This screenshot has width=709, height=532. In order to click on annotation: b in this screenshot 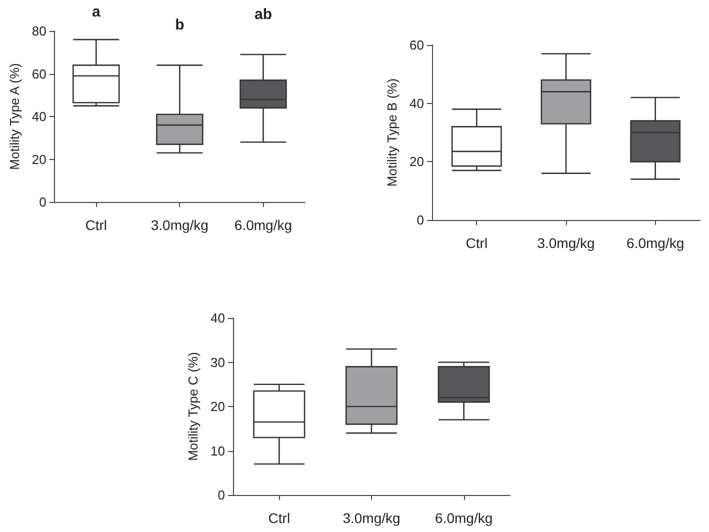, I will do `click(179, 25)`.